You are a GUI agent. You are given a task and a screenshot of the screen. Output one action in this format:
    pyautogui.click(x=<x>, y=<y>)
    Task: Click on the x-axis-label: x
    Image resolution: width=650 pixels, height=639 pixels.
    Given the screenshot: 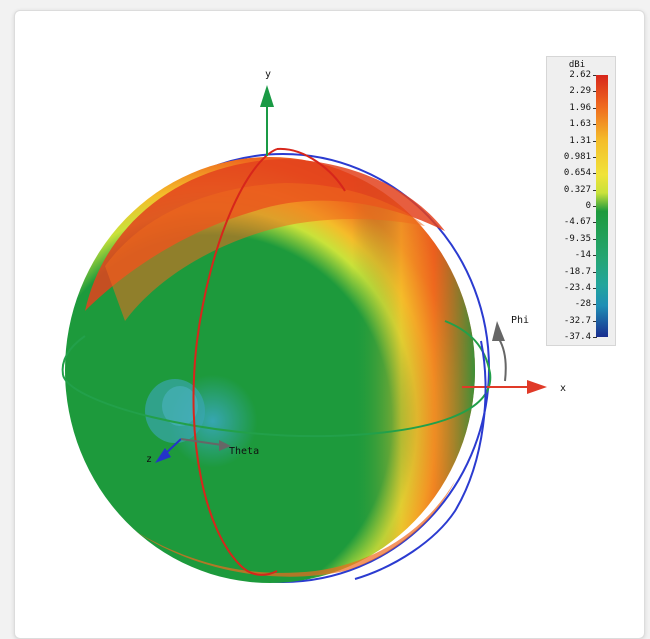 What is the action you would take?
    pyautogui.click(x=563, y=388)
    